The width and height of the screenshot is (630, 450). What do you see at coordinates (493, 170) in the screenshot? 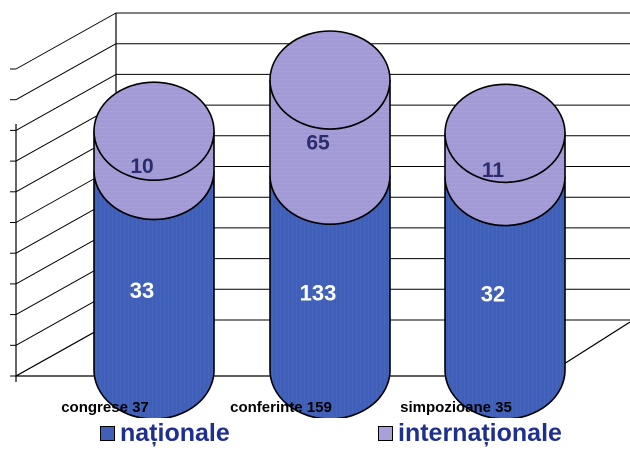
I see `value-label-internationale-simpozioane: 11` at bounding box center [493, 170].